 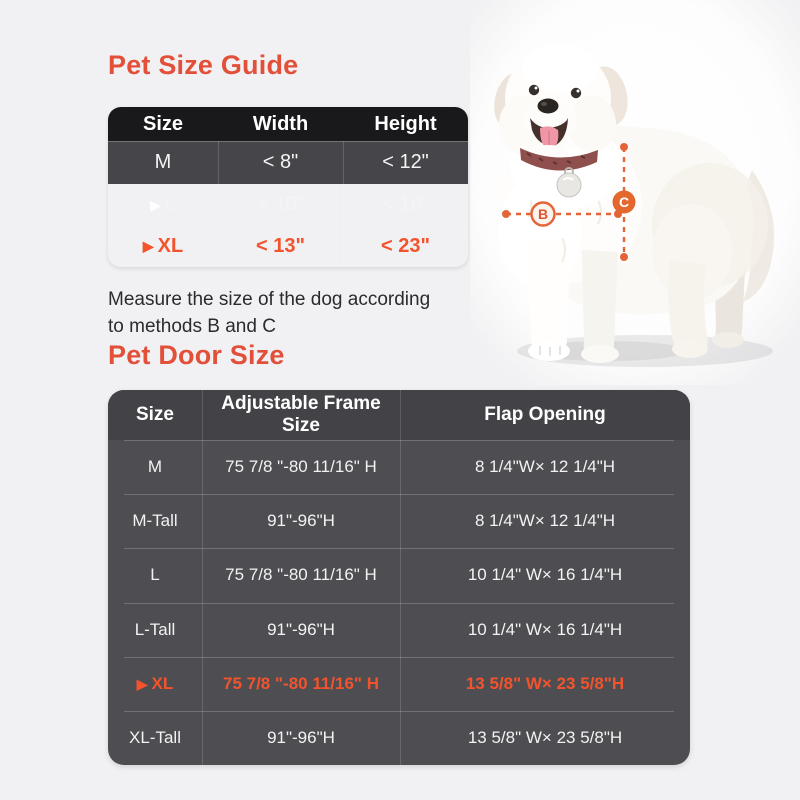 What do you see at coordinates (280, 245) in the screenshot?
I see `width-cell: < 13"` at bounding box center [280, 245].